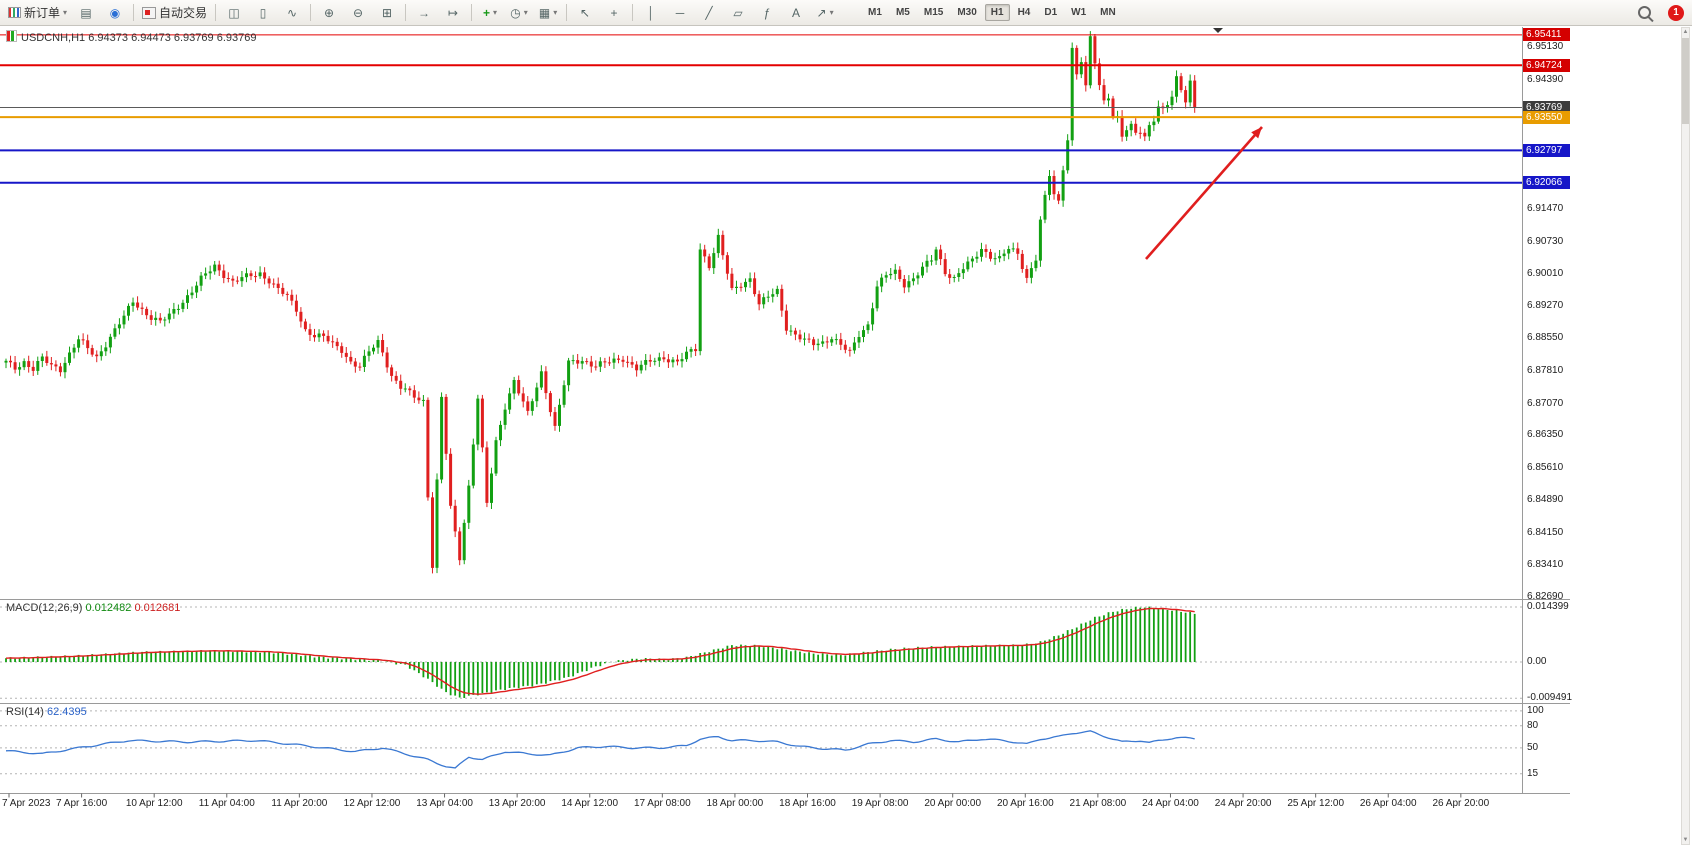 The image size is (1692, 853). What do you see at coordinates (735, 795) in the screenshot?
I see `time-ticks` at bounding box center [735, 795].